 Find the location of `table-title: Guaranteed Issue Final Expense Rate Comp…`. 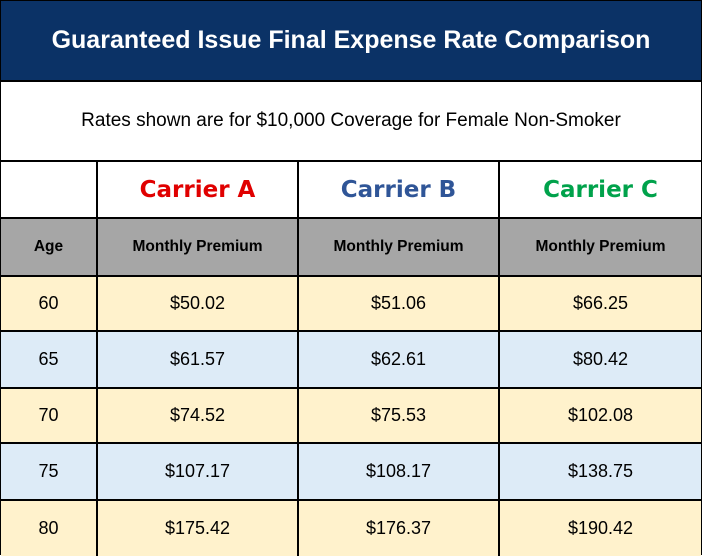

table-title: Guaranteed Issue Final Expense Rate Comp… is located at coordinates (351, 41).